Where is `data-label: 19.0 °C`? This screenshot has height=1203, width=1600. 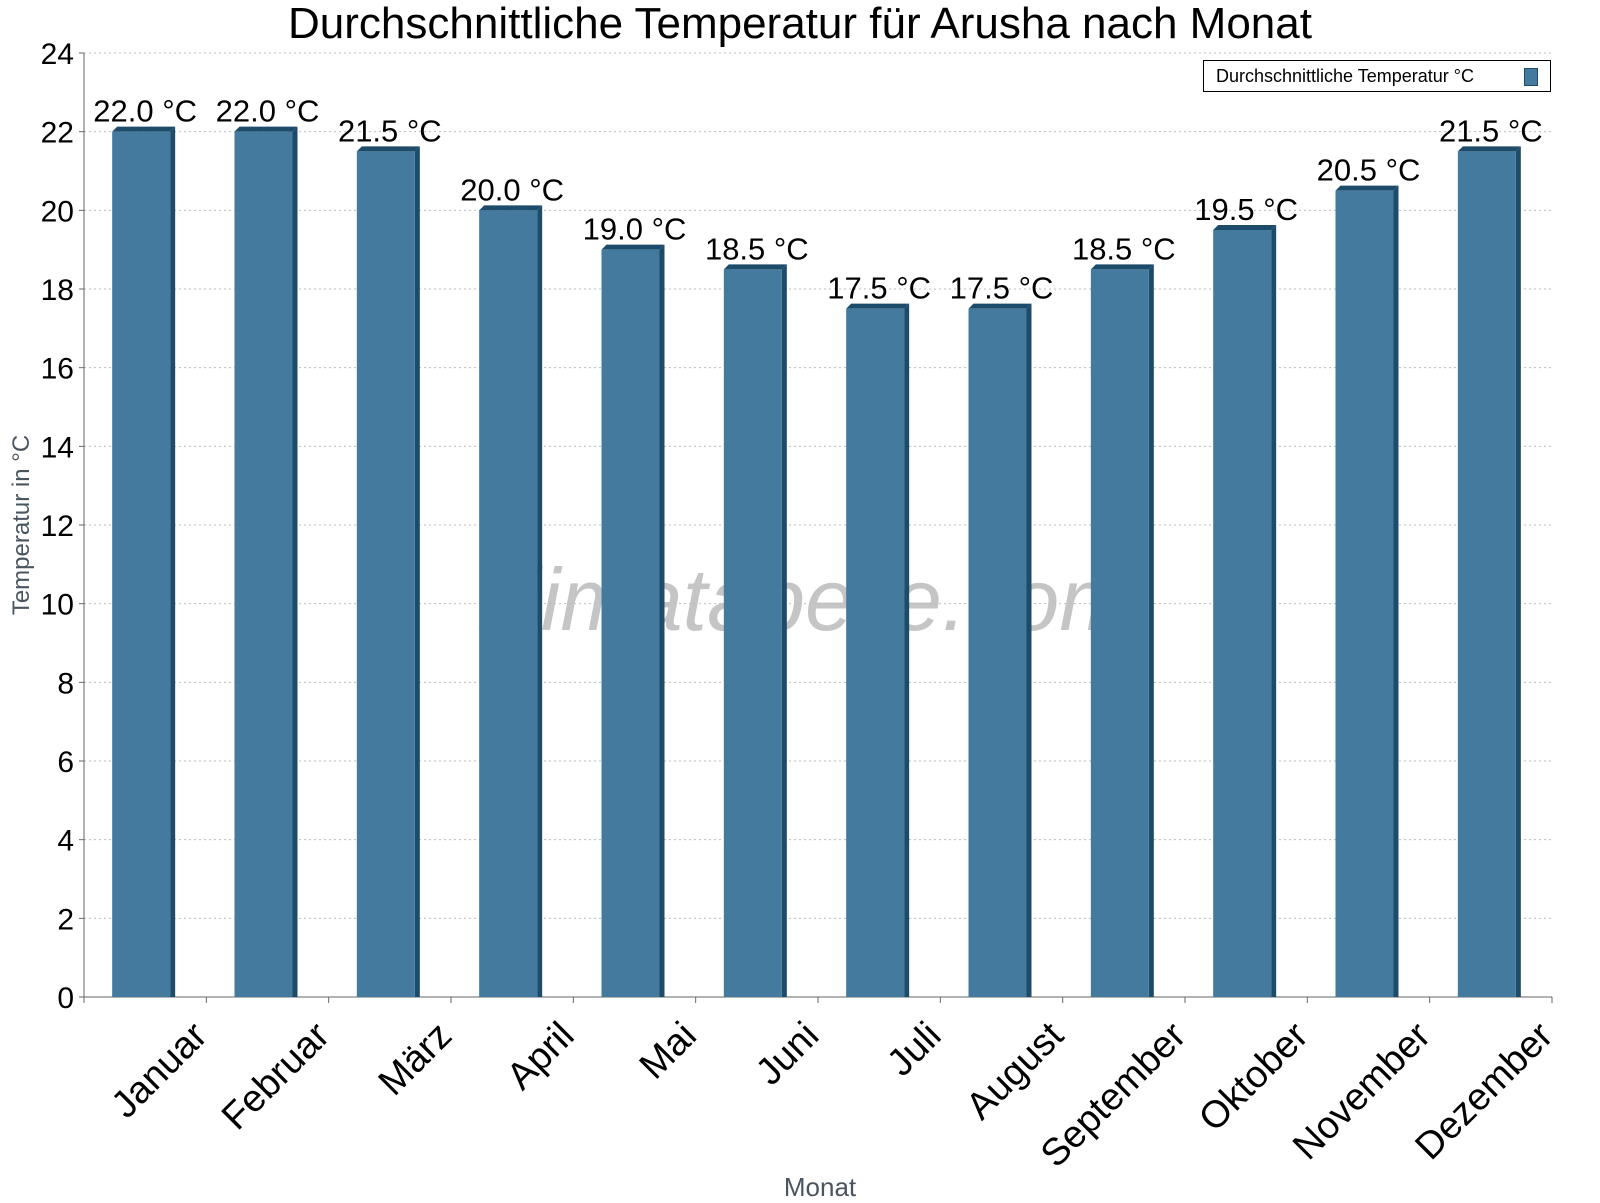 data-label: 19.0 °C is located at coordinates (635, 229).